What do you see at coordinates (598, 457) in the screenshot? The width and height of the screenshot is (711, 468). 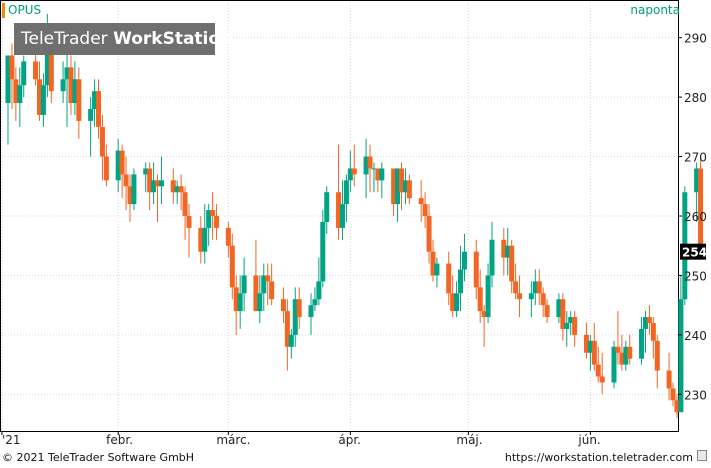 I see `website-link: https://workstation.teletrader.com` at bounding box center [598, 457].